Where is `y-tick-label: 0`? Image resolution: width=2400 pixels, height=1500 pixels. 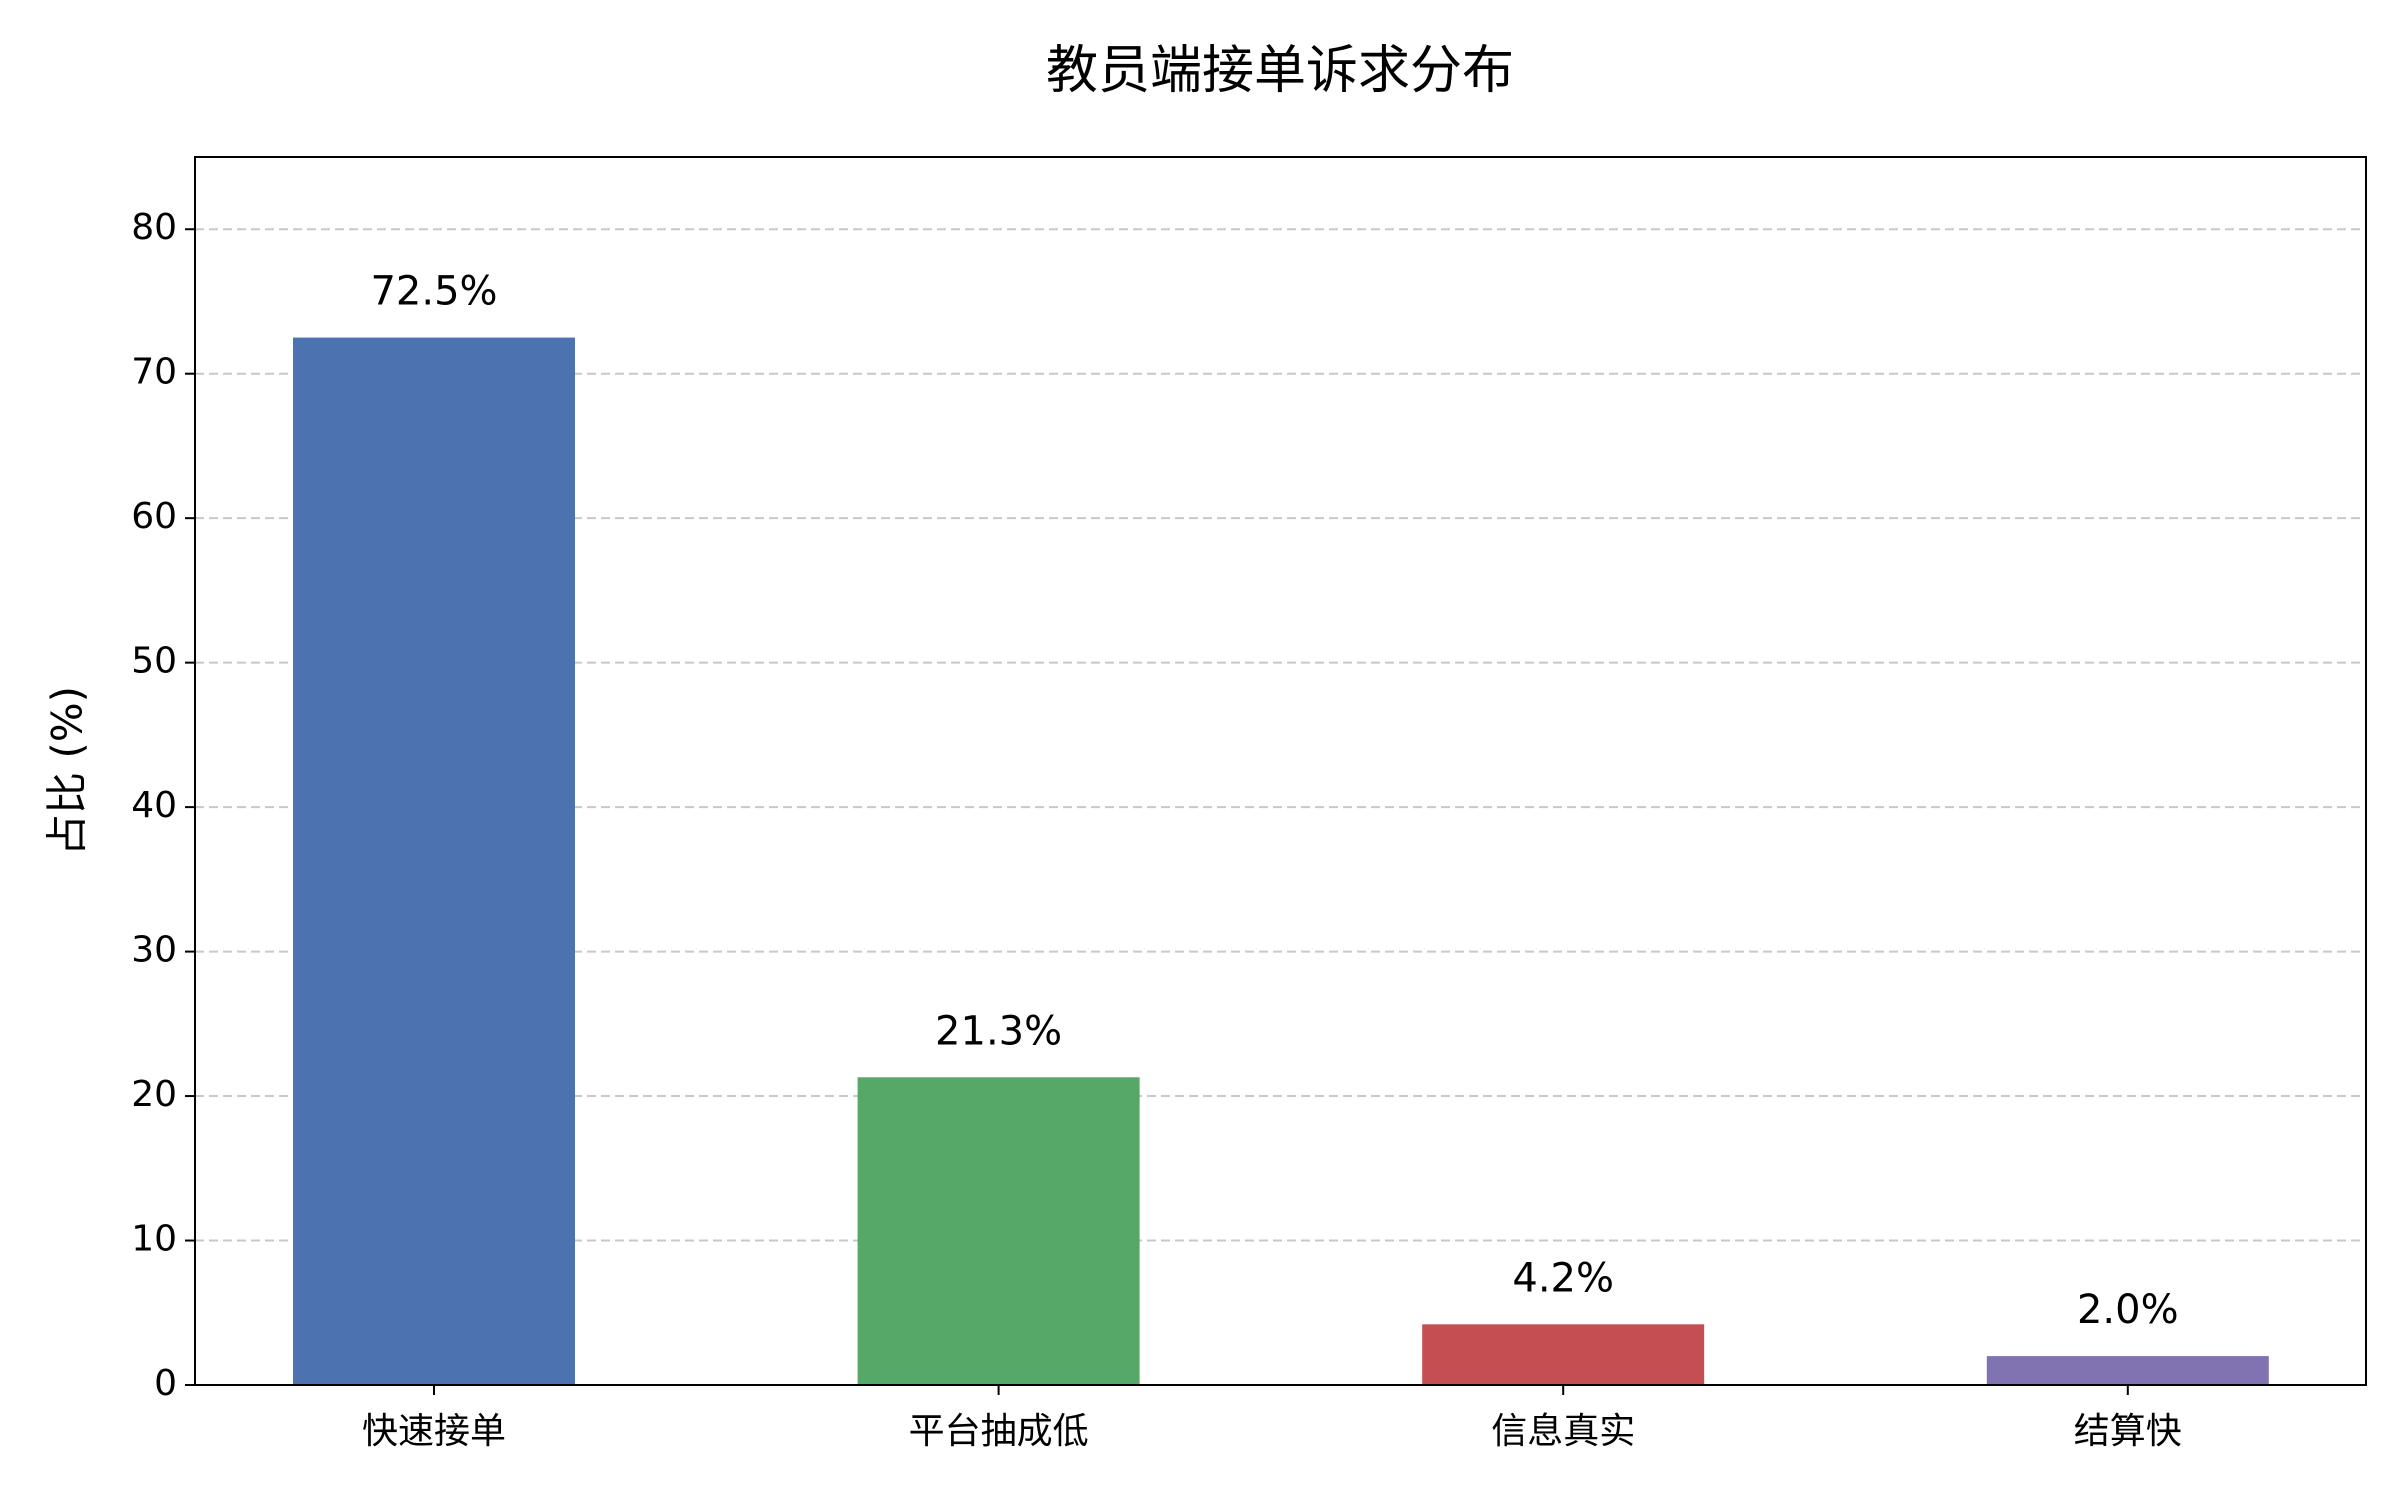 y-tick-label: 0 is located at coordinates (165, 1383).